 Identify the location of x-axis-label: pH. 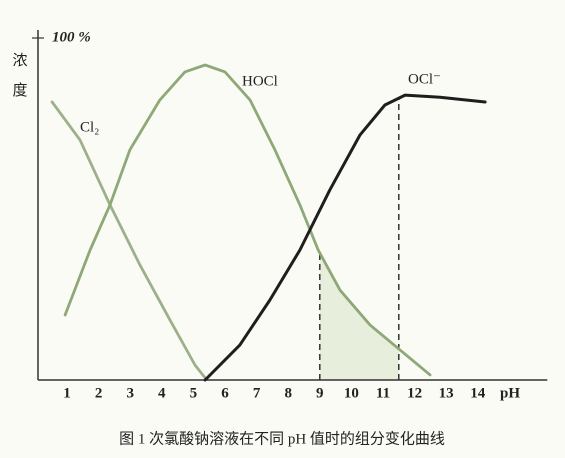
(510, 393).